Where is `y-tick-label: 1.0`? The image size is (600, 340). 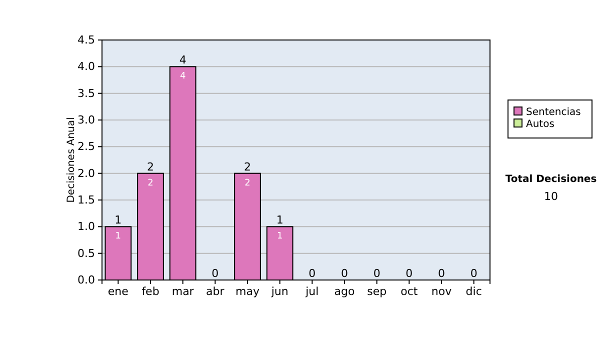 y-tick-label: 1.0 is located at coordinates (86, 227).